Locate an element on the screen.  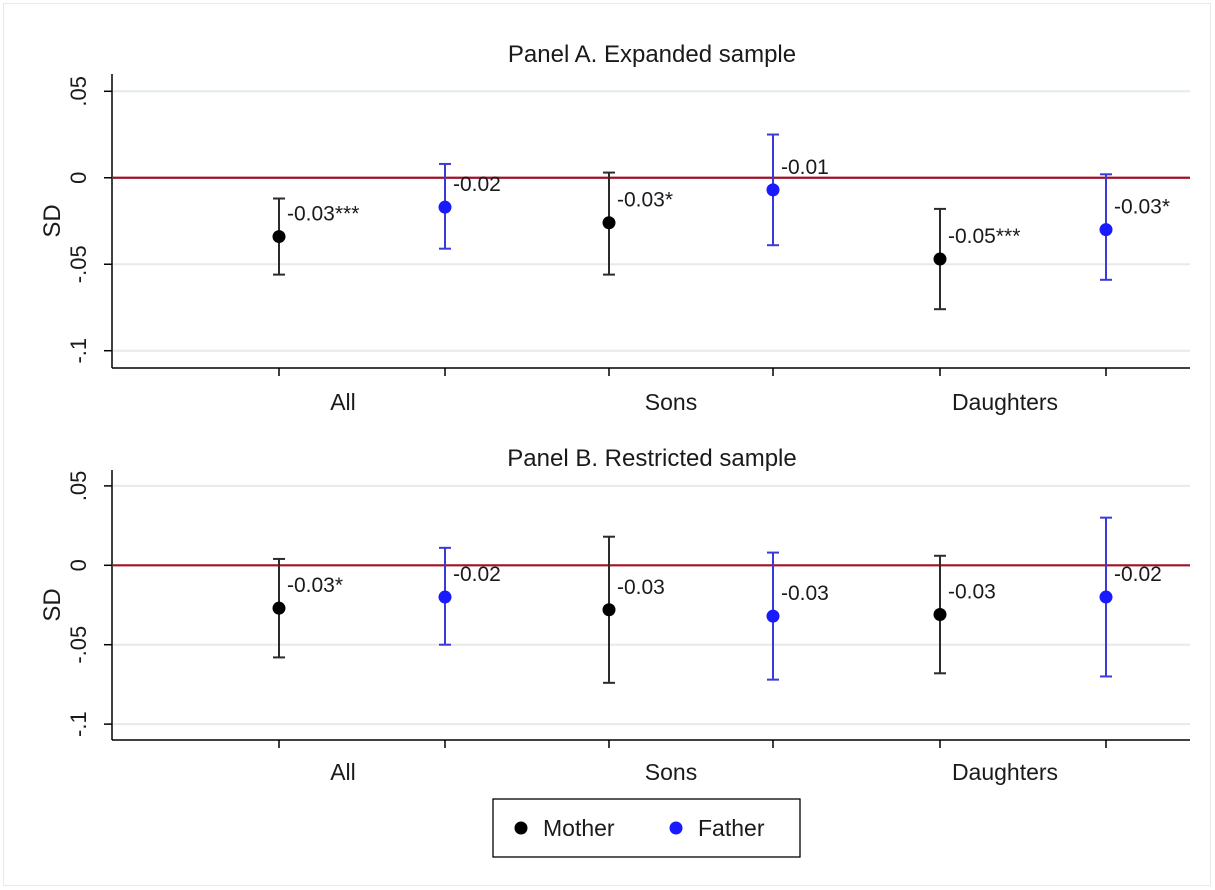
legend-marker-mother is located at coordinates (521, 828).